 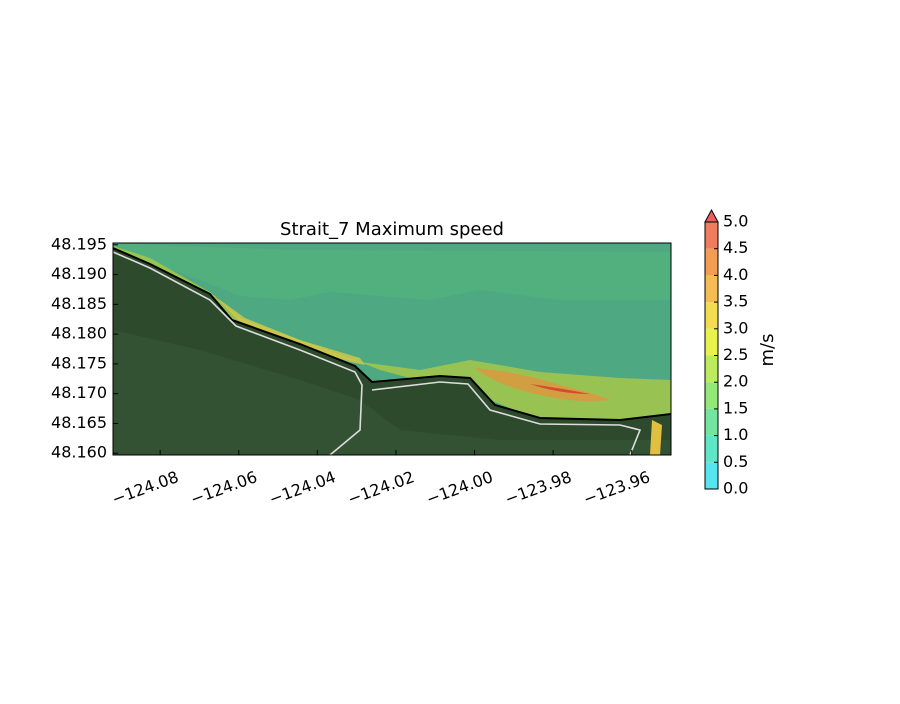 I want to click on colorbar-tick-label: 3.0, so click(x=735, y=327).